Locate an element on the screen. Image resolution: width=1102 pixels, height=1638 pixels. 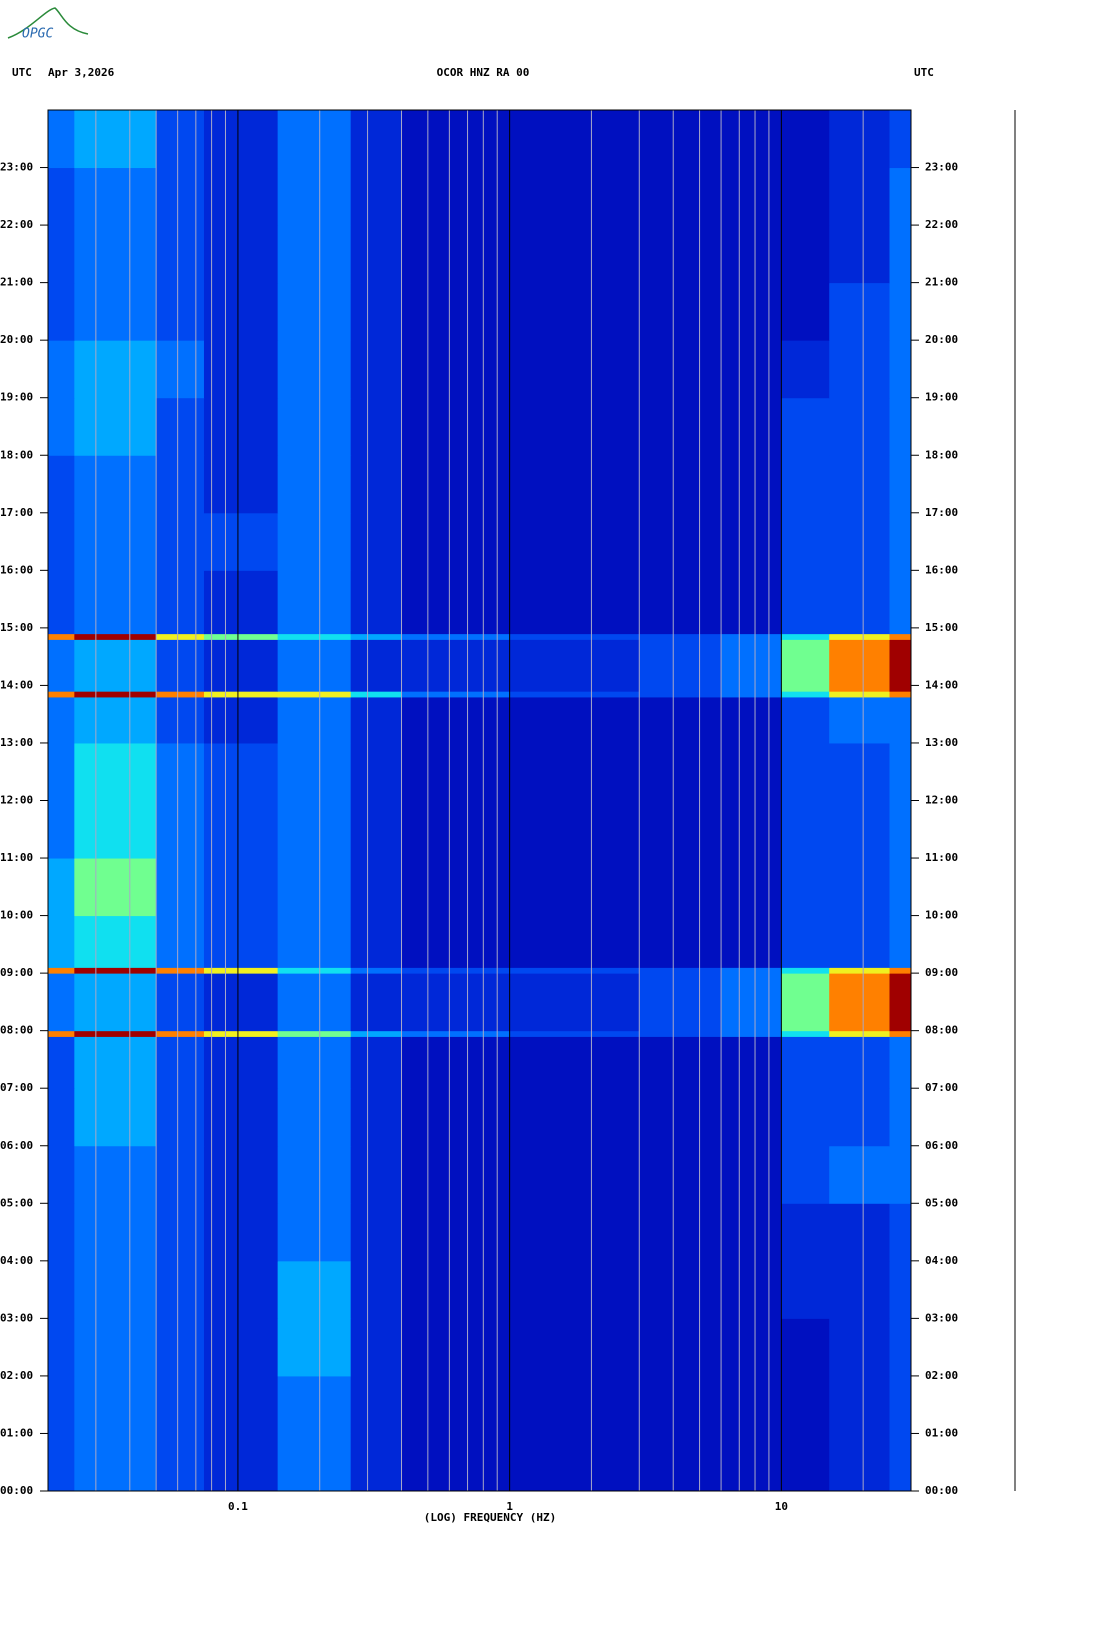
y-tick-label-left: 20:00 is located at coordinates (16, 339).